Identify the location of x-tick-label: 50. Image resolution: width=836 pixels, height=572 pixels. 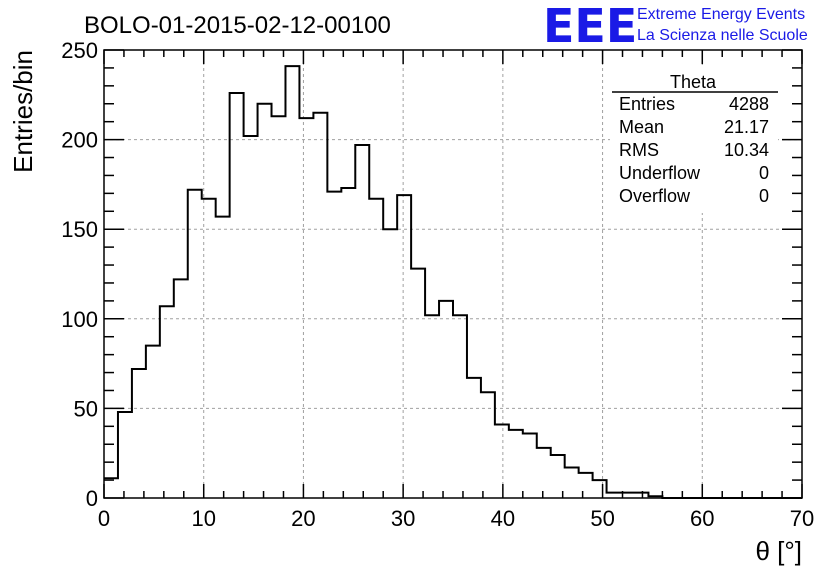
(602, 518).